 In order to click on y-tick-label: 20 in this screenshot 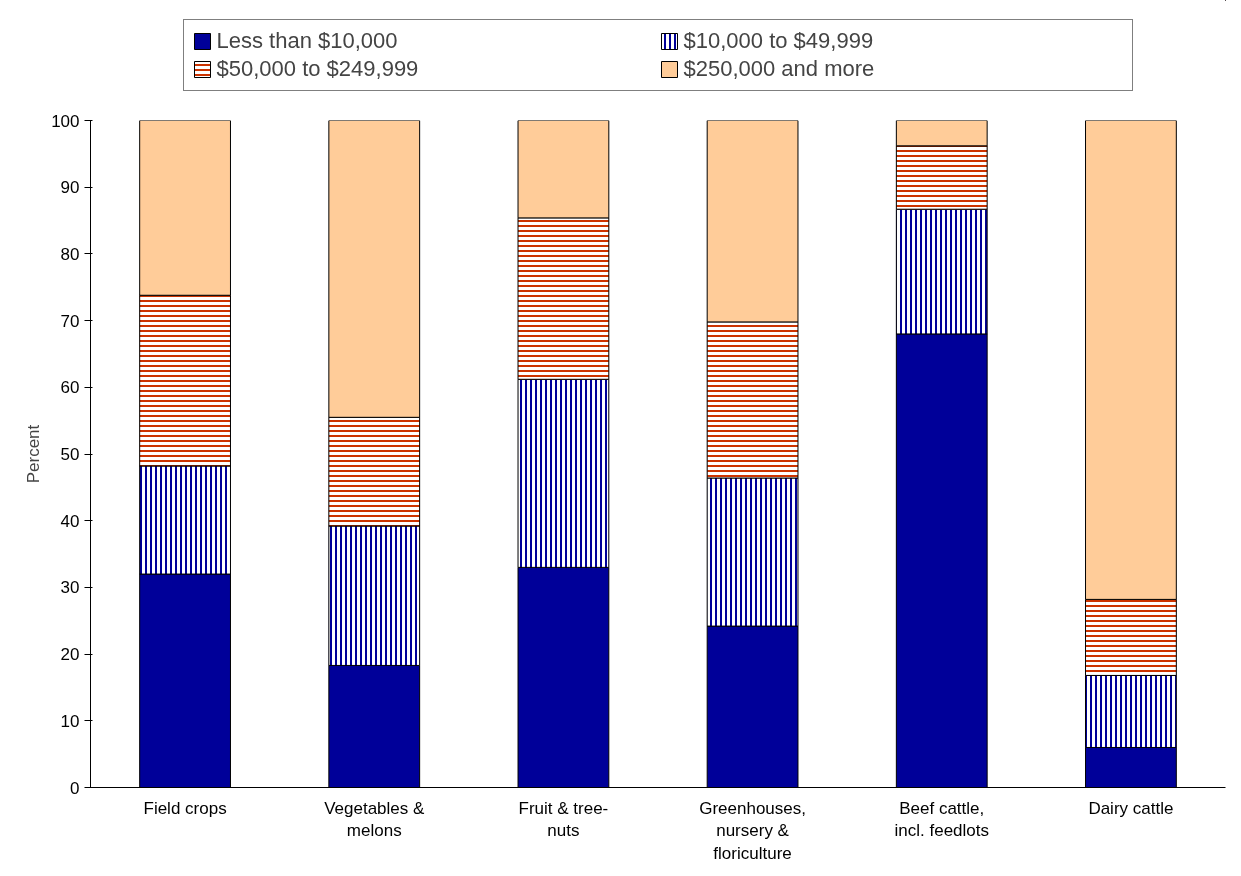, I will do `click(70, 655)`.